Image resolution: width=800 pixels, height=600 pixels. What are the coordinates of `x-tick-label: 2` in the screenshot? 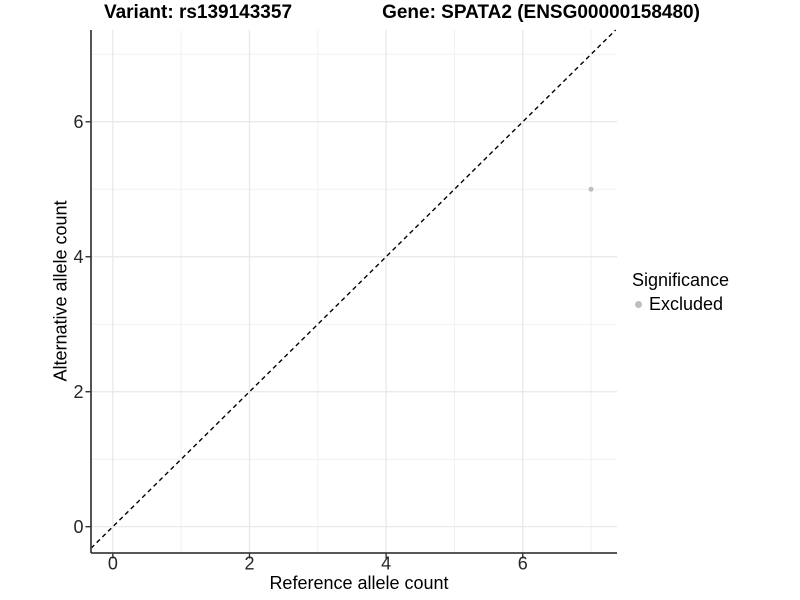 It's located at (249, 564).